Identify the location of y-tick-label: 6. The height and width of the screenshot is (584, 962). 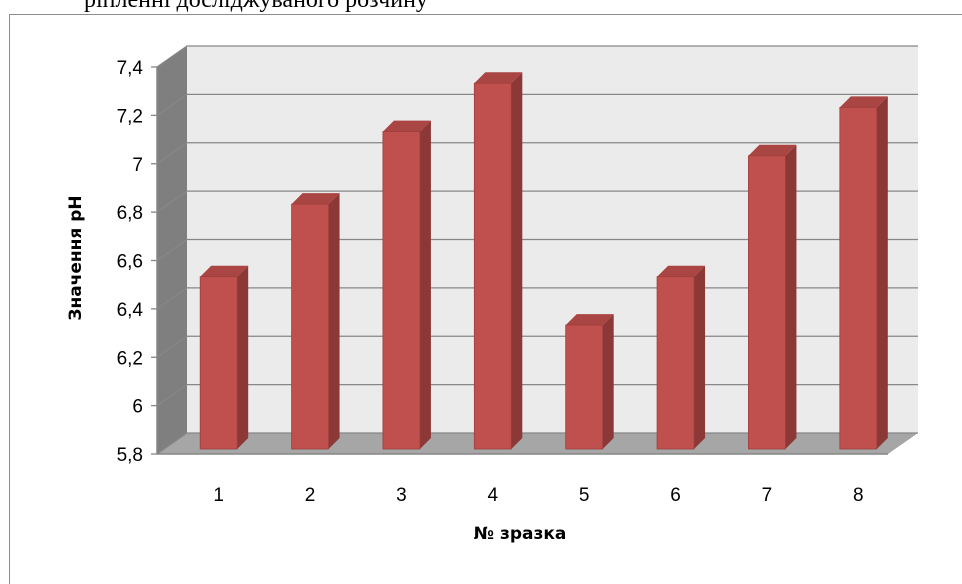
(137, 407).